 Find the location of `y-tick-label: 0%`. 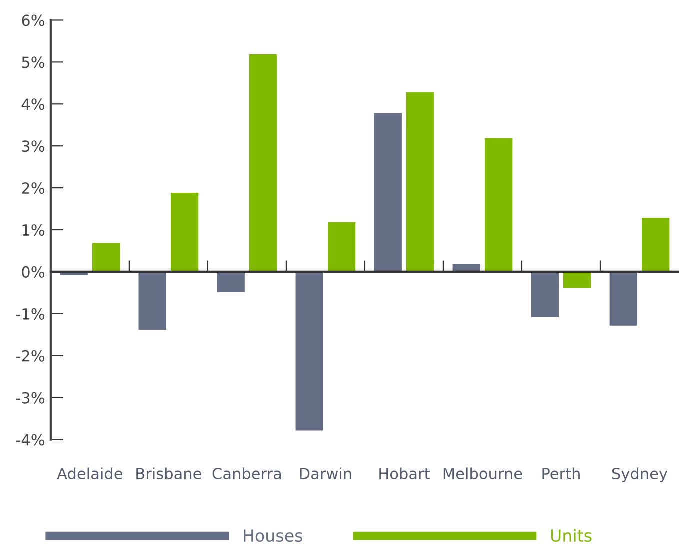

y-tick-label: 0% is located at coordinates (33, 272).